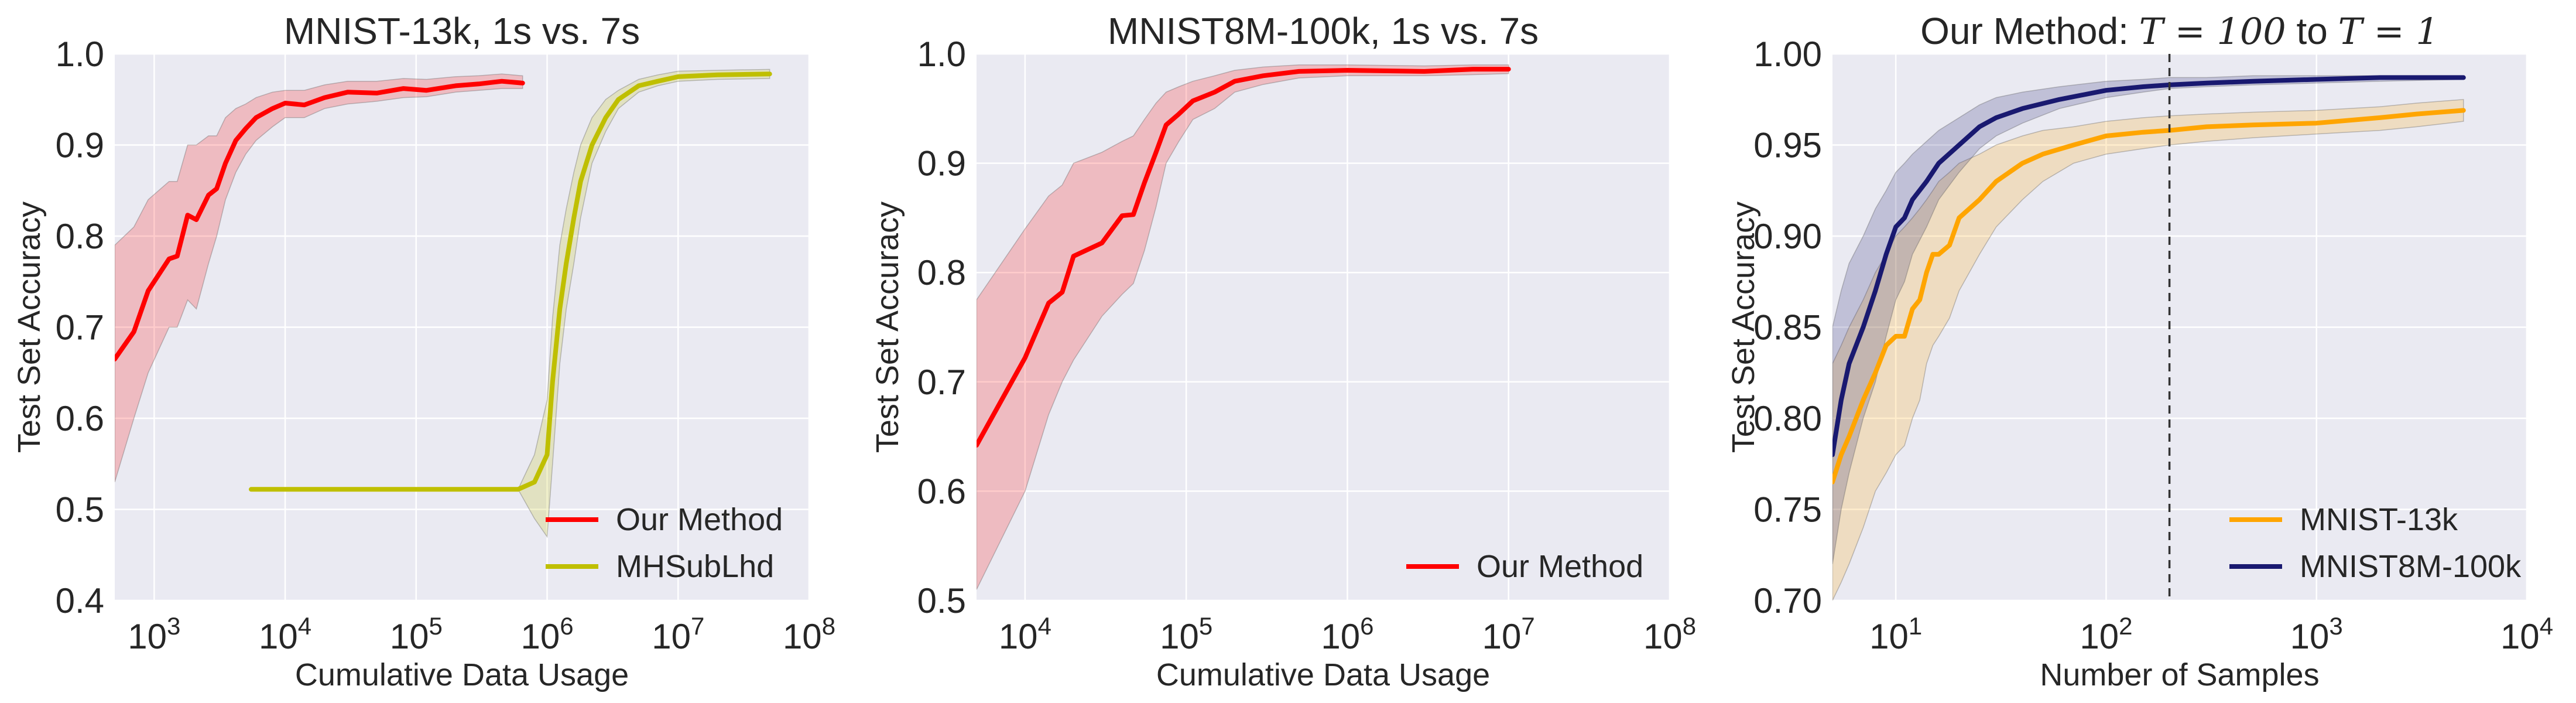 Image resolution: width=2576 pixels, height=703 pixels. What do you see at coordinates (1787, 54) in the screenshot?
I see `y-tick-label: 1.00` at bounding box center [1787, 54].